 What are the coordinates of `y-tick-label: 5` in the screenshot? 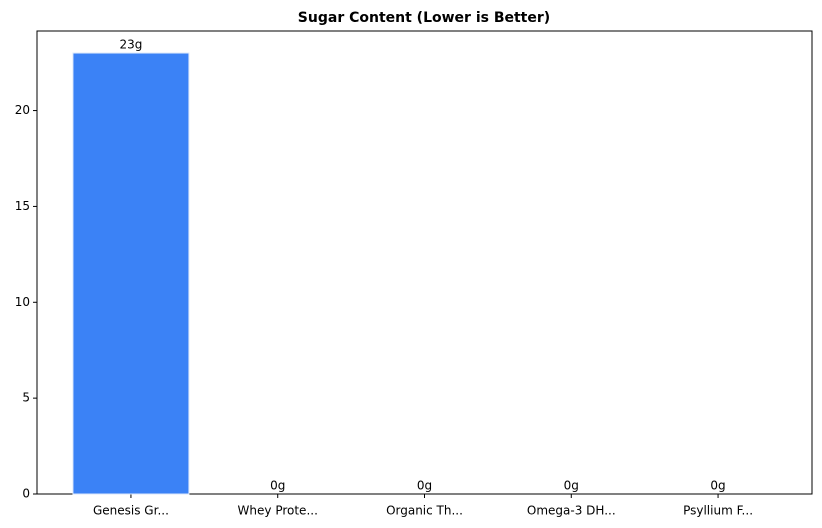 It's located at (26, 398).